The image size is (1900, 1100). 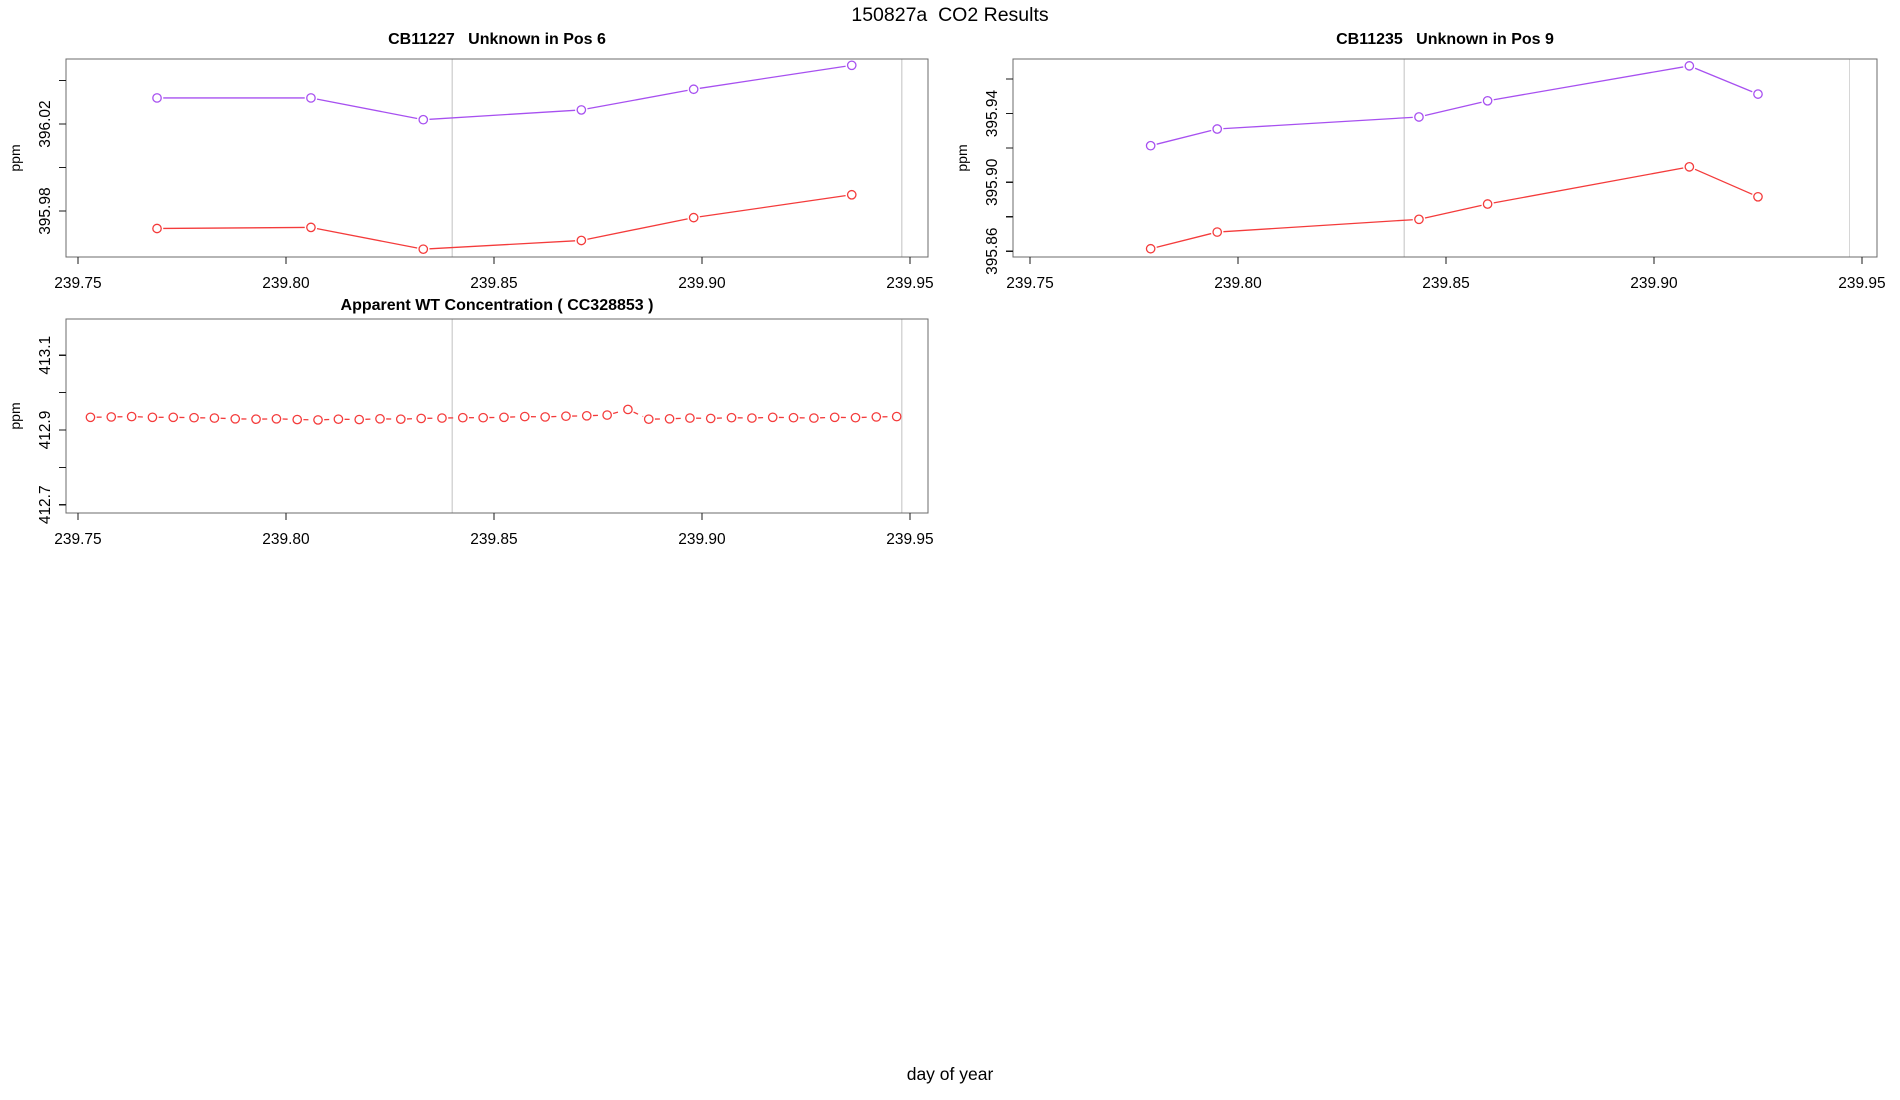 I want to click on shared-x-axis-label: day of year, so click(x=950, y=1074).